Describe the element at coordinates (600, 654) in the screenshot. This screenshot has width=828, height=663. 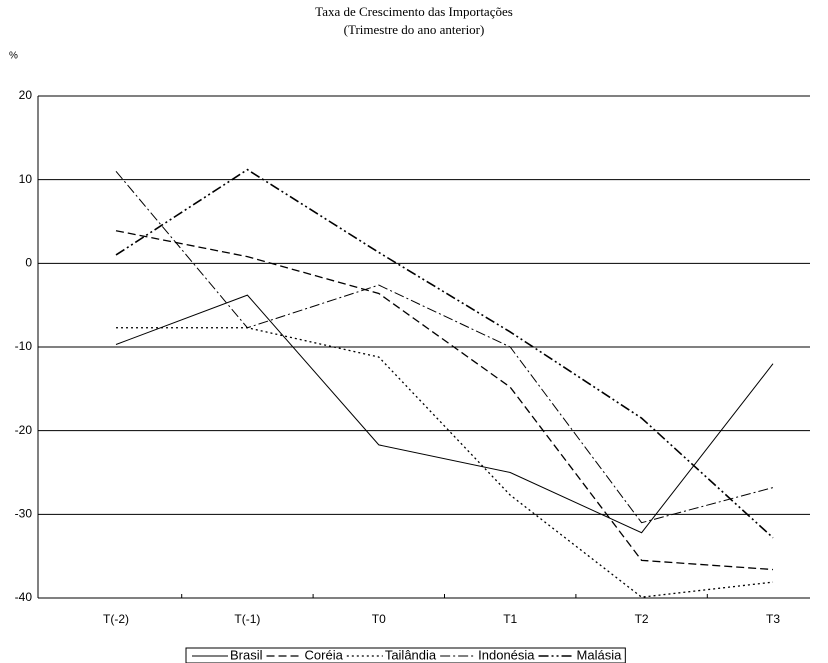
I see `legend-label: Malásia` at that location.